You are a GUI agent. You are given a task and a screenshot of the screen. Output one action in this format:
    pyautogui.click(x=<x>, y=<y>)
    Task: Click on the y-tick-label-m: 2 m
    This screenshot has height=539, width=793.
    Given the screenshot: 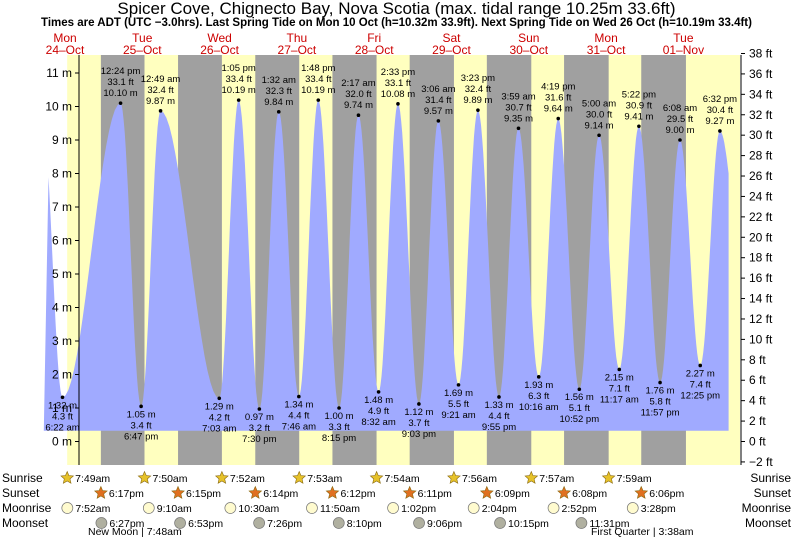 What is the action you would take?
    pyautogui.click(x=62, y=375)
    